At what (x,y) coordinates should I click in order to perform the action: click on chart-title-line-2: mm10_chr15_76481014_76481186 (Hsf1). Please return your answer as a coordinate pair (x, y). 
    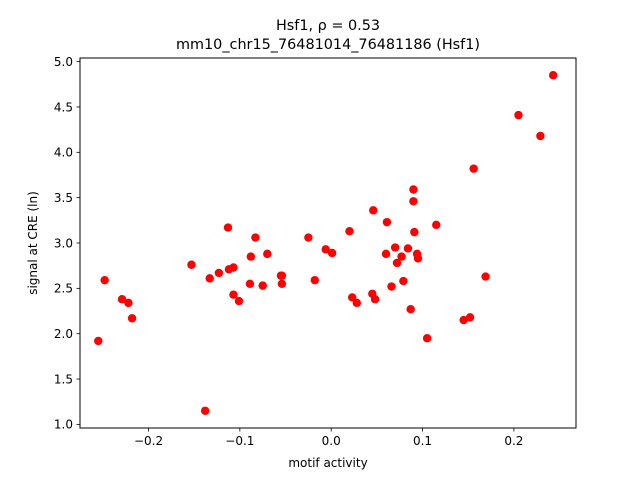
    Looking at the image, I should click on (328, 45).